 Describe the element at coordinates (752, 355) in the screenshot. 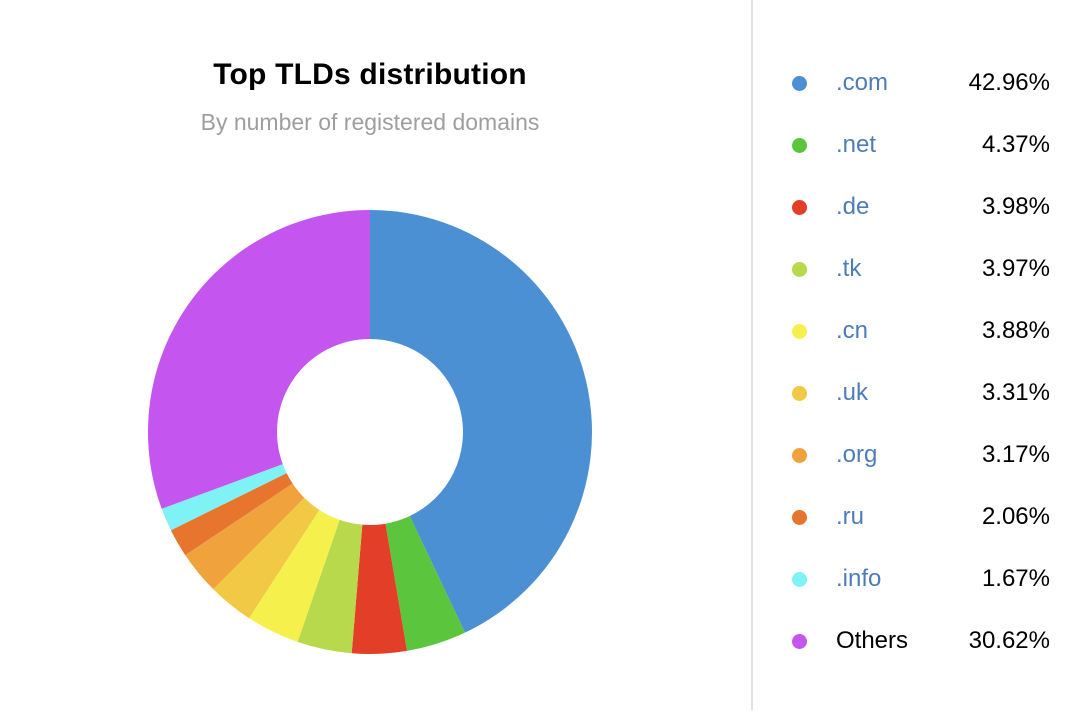

I see `panel-divider` at that location.